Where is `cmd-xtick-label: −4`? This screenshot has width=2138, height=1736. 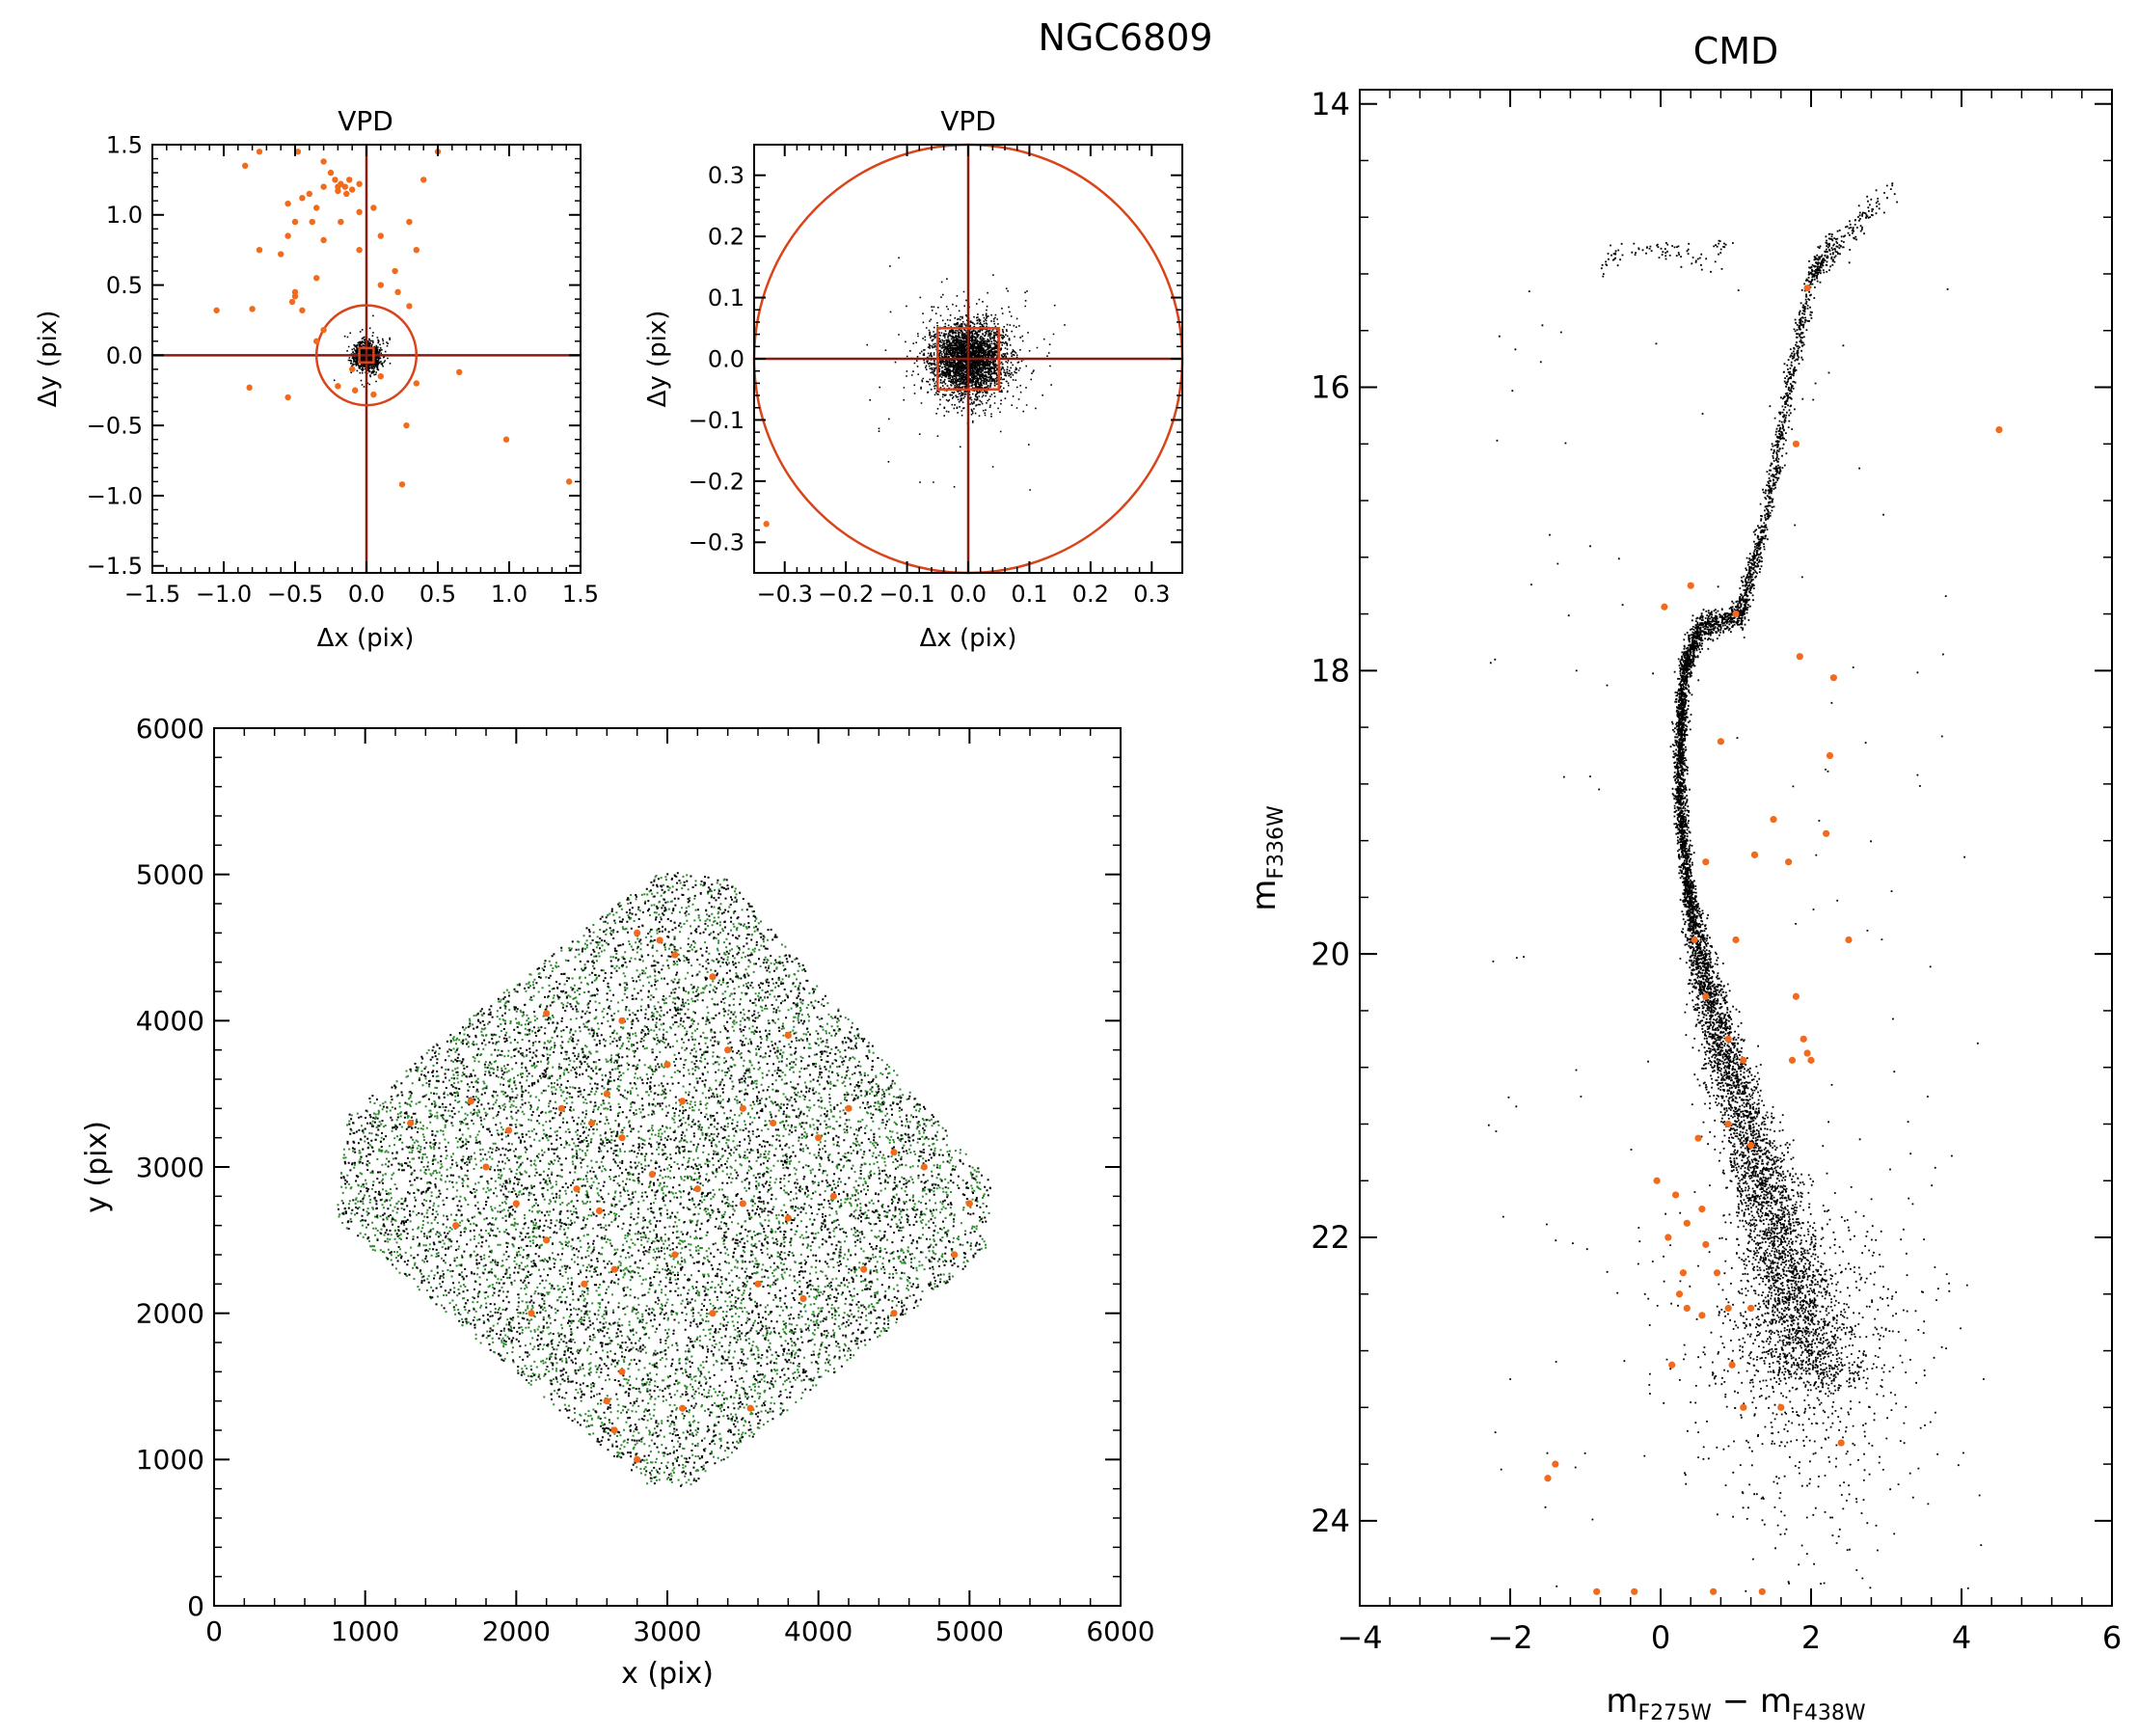
cmd-xtick-label: −4 is located at coordinates (1359, 1637).